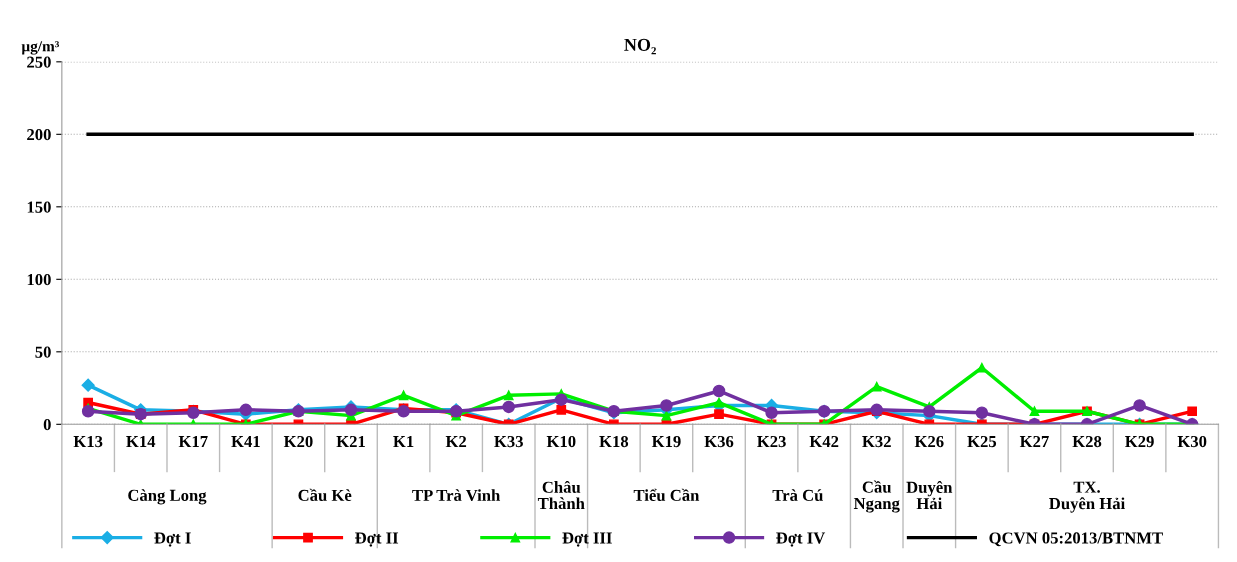 This screenshot has width=1237, height=562. Describe the element at coordinates (39, 135) in the screenshot. I see `y-tick-label: 200` at that location.